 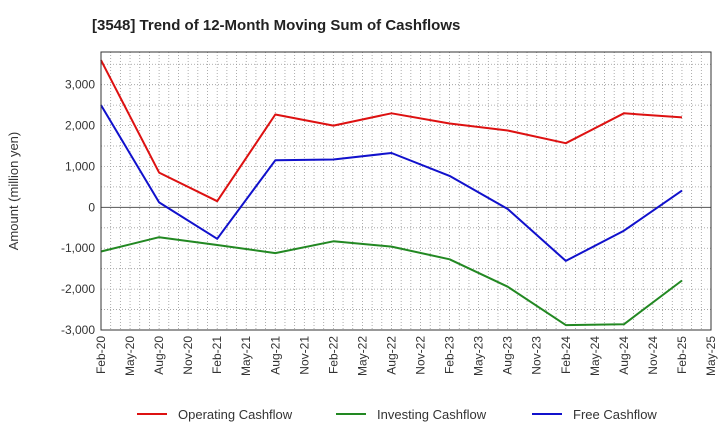 What do you see at coordinates (450, 355) in the screenshot?
I see `x-tick-label: Feb-23` at bounding box center [450, 355].